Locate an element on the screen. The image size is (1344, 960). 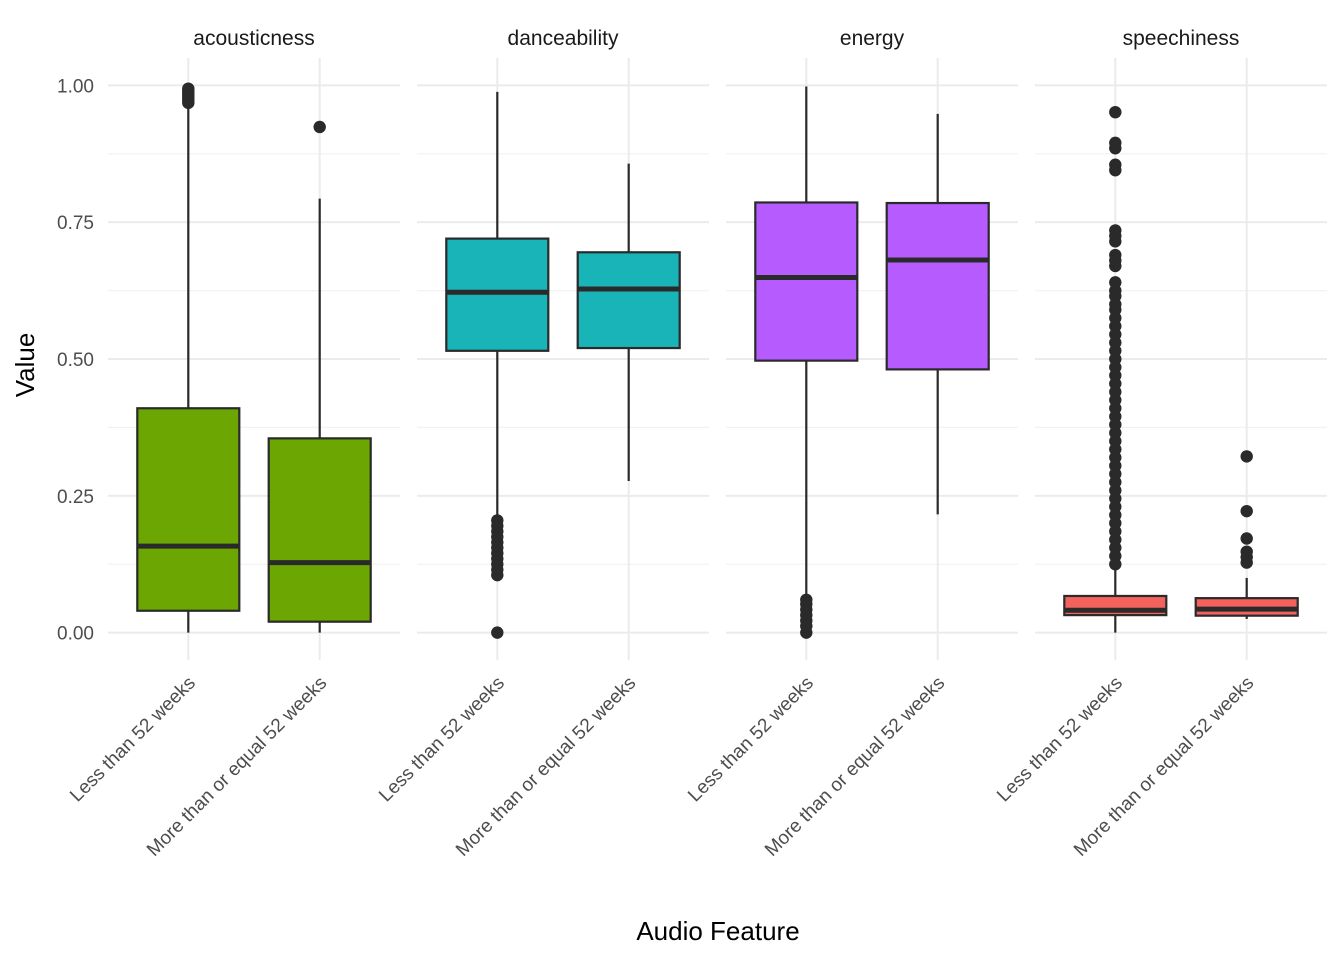
y-tick-label: 1.00 is located at coordinates (75, 86).